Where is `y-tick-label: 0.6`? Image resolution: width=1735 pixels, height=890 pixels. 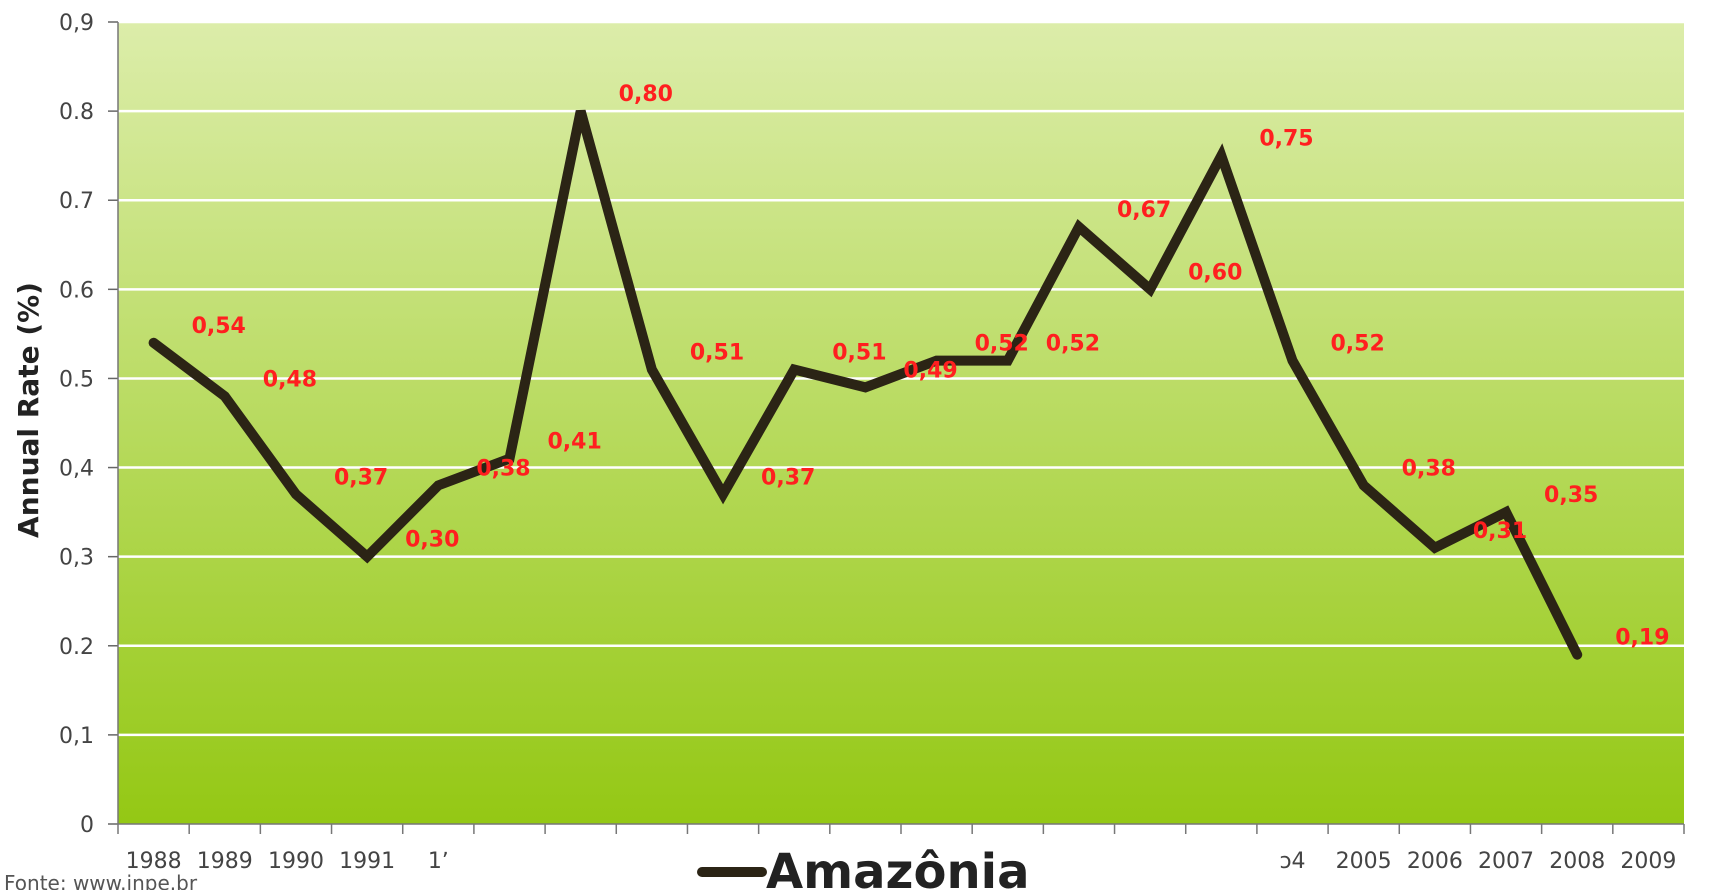
y-tick-label: 0.6 is located at coordinates (76, 290).